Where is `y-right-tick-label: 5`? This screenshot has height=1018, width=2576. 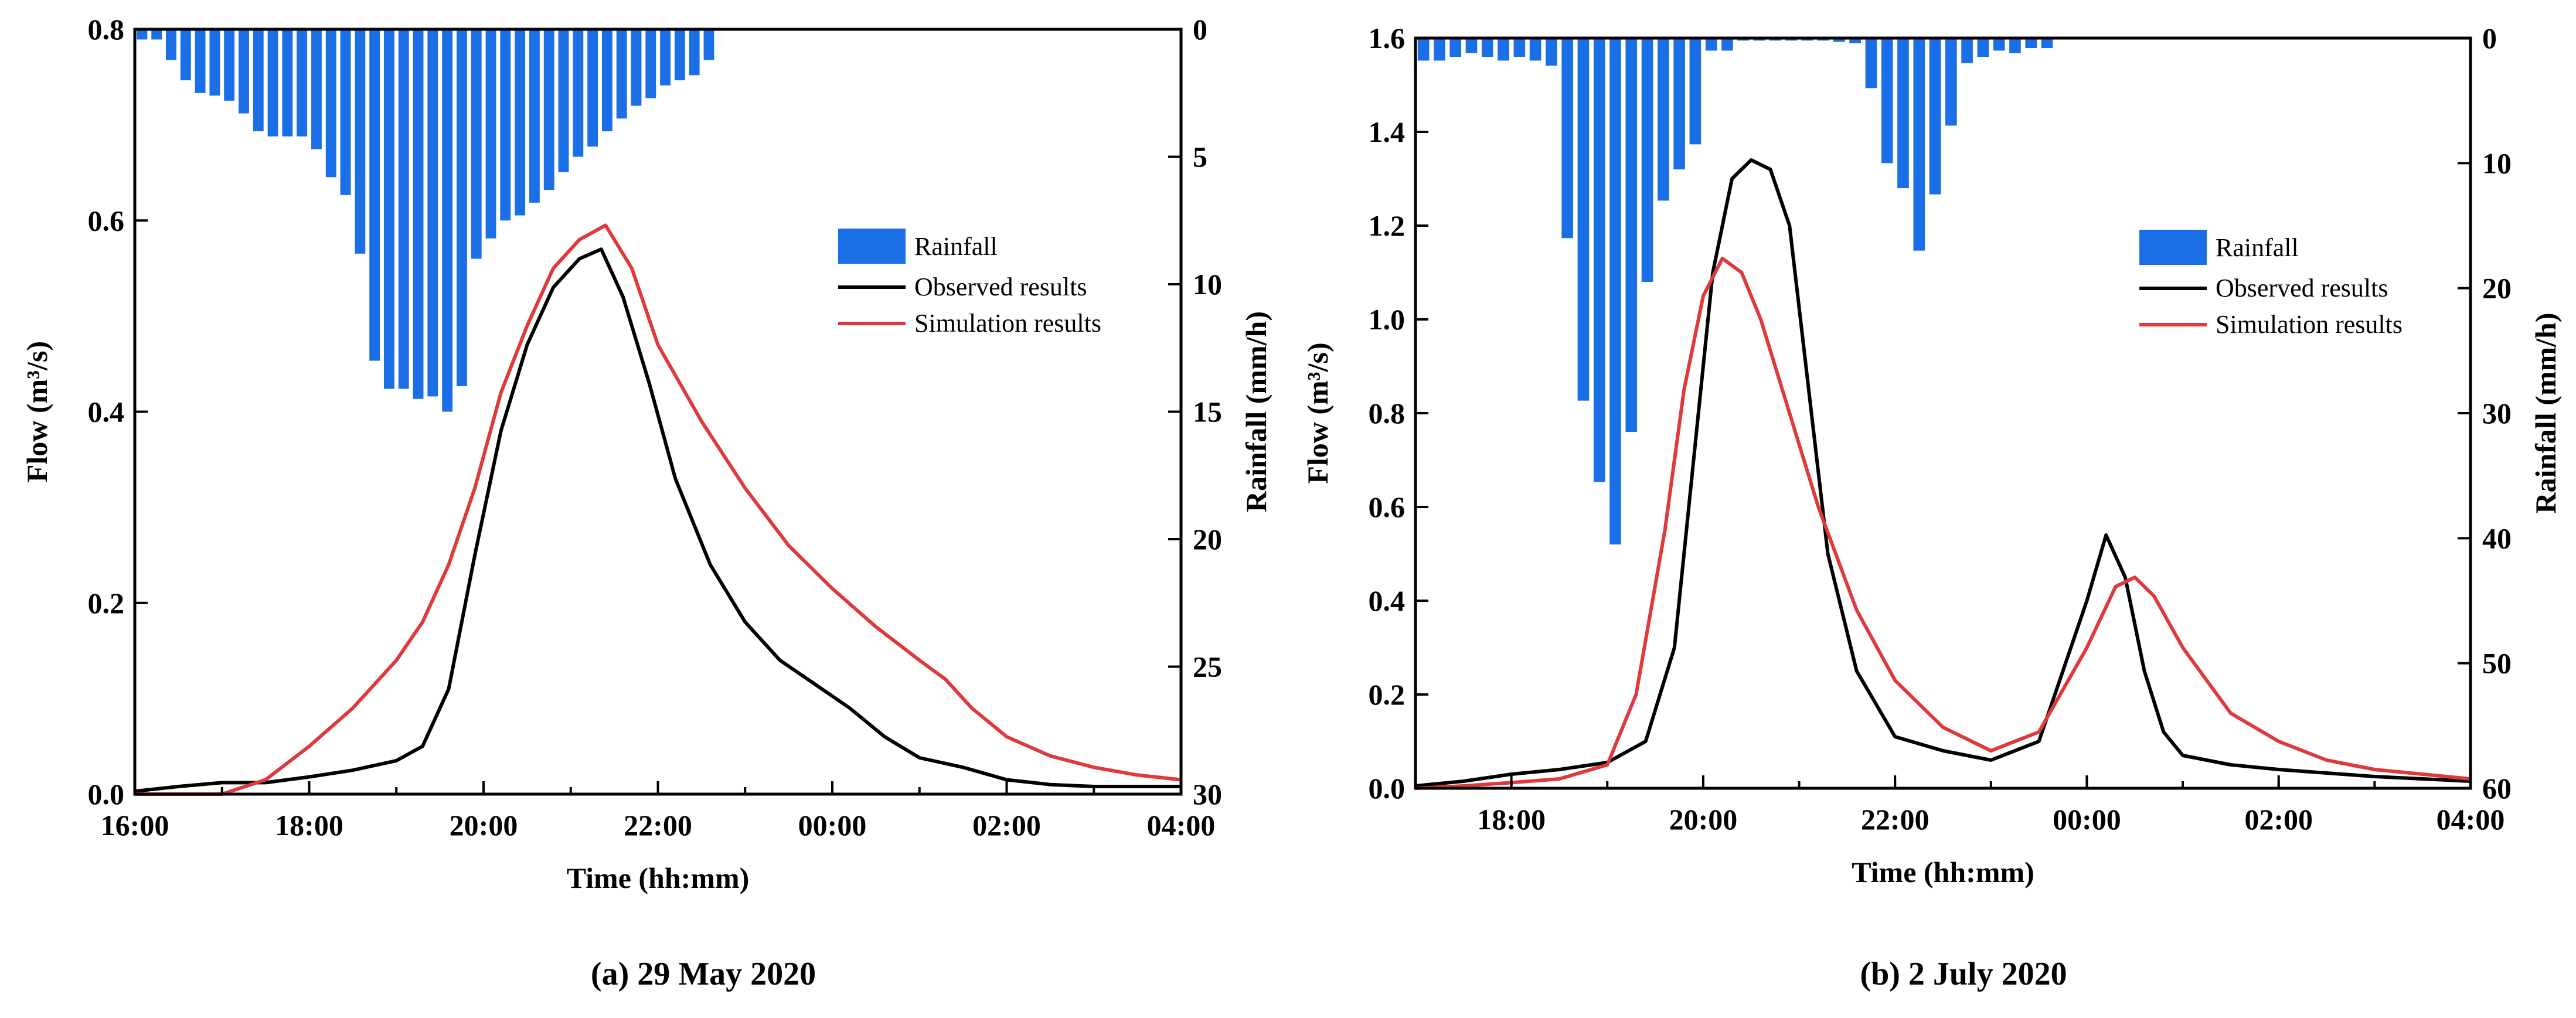 y-right-tick-label: 5 is located at coordinates (1200, 157).